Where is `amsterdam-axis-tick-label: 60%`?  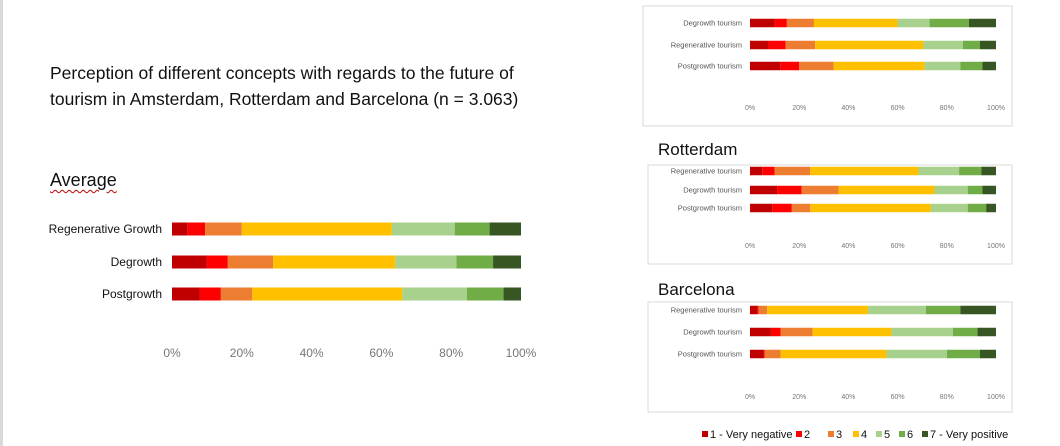
amsterdam-axis-tick-label: 60% is located at coordinates (898, 108).